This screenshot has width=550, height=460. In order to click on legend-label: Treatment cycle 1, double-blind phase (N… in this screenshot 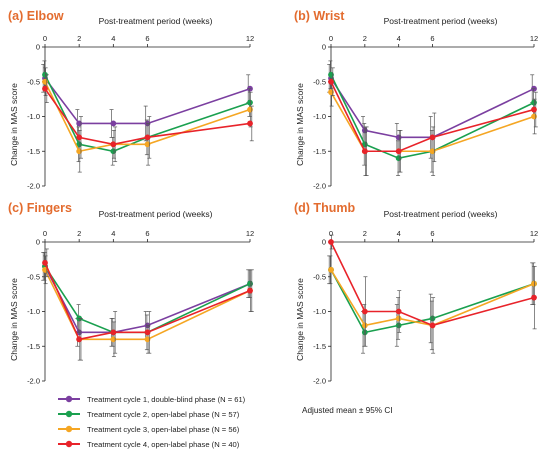, I will do `click(166, 399)`.